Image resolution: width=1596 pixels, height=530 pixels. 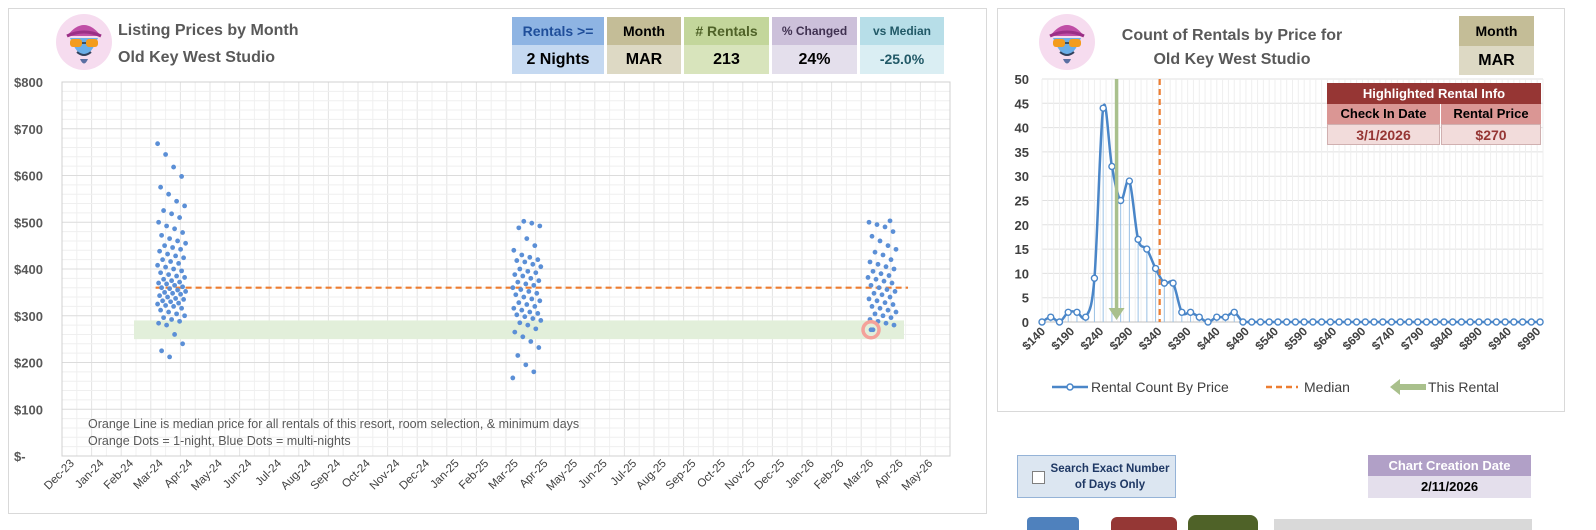 What do you see at coordinates (1022, 152) in the screenshot?
I see `y-tick-label: 35` at bounding box center [1022, 152].